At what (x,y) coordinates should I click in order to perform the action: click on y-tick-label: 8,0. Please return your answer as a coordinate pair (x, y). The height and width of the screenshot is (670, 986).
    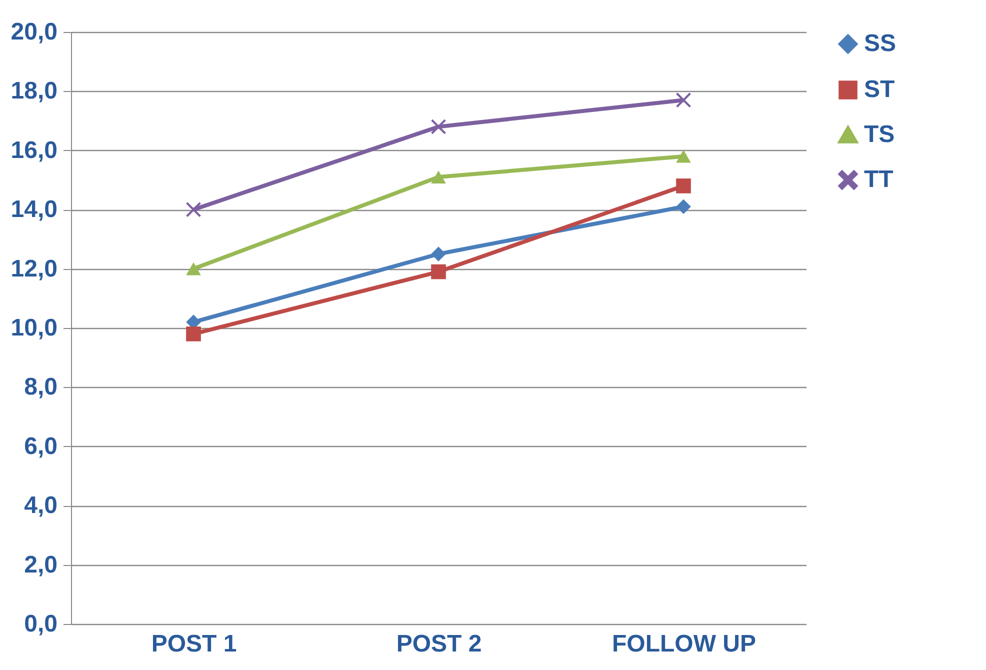
    Looking at the image, I should click on (41, 387).